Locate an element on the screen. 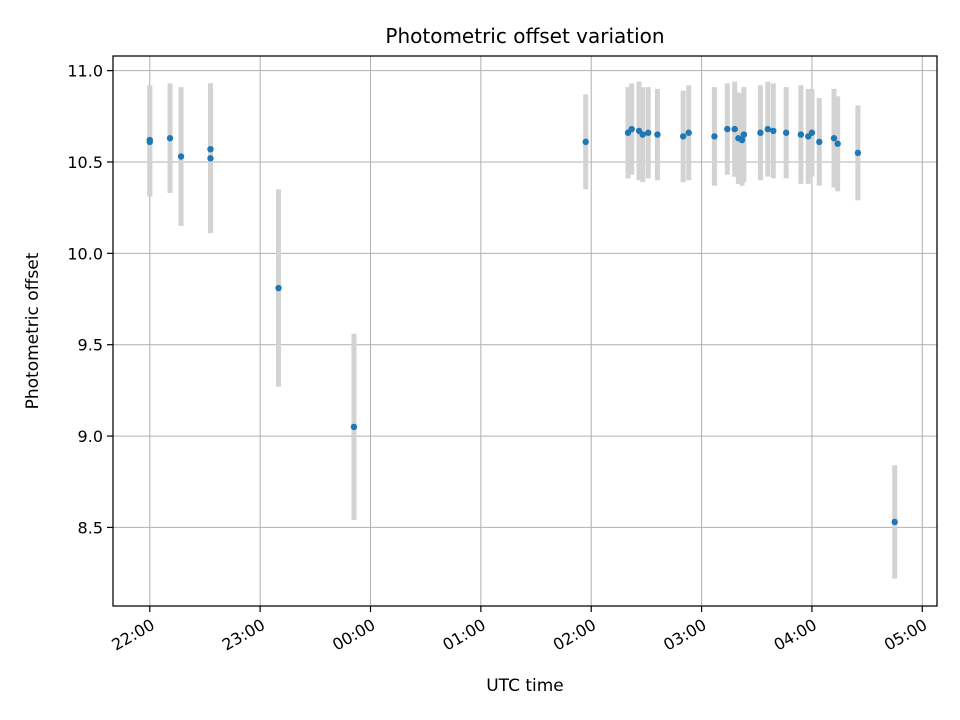 The width and height of the screenshot is (960, 720). x-axis-title: UTC time is located at coordinates (525, 686).